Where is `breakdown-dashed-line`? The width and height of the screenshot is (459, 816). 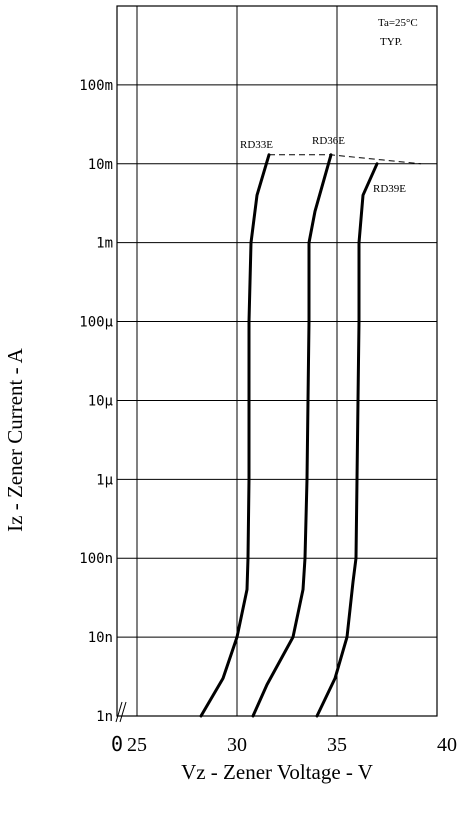 breakdown-dashed-line is located at coordinates (345, 159).